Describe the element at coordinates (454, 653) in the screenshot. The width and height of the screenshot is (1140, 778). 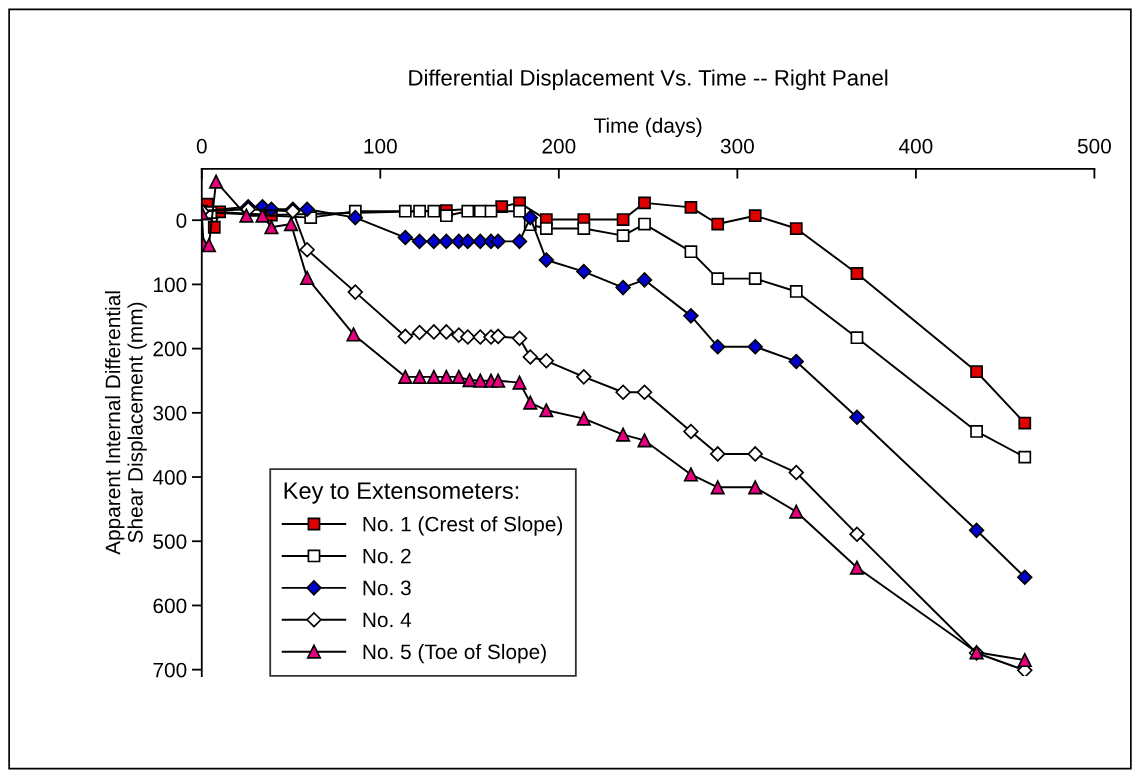
I see `legend-label: No. 5 (Toe of Slope)` at that location.